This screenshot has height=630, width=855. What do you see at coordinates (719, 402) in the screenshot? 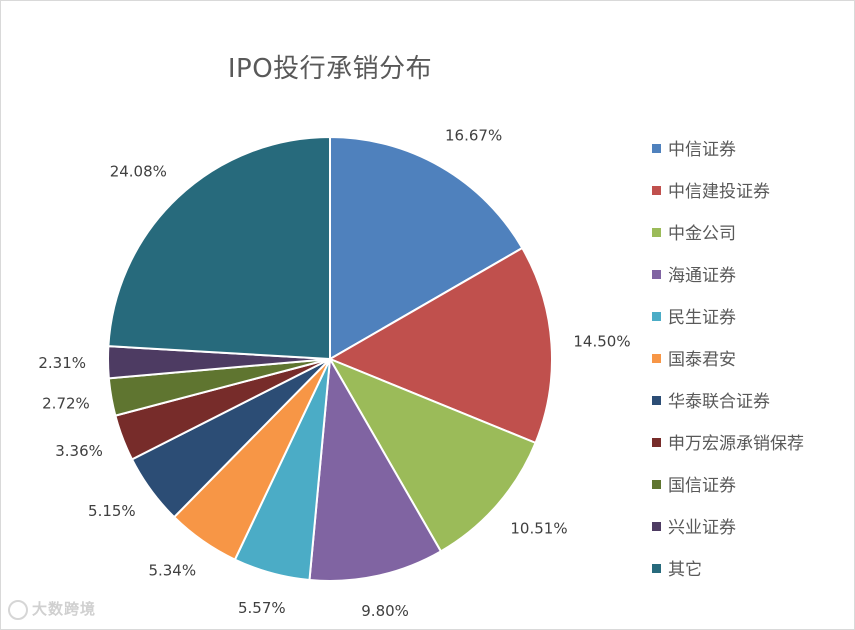
I see `legend-label-7: 华泰联合证券` at bounding box center [719, 402].